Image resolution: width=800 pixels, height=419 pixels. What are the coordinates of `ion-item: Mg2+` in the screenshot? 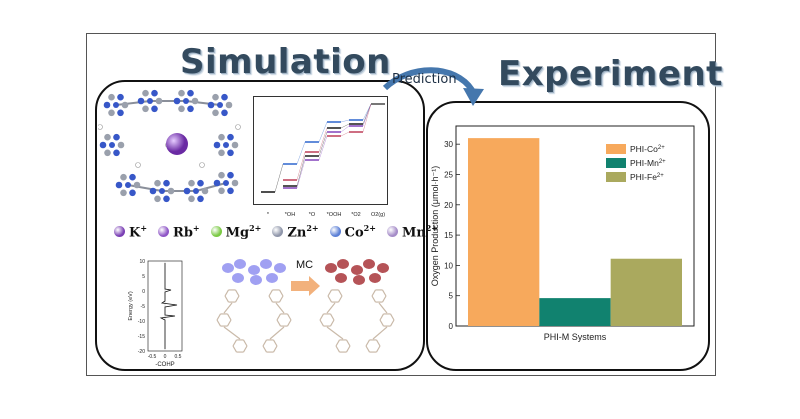 It's located at (235, 231).